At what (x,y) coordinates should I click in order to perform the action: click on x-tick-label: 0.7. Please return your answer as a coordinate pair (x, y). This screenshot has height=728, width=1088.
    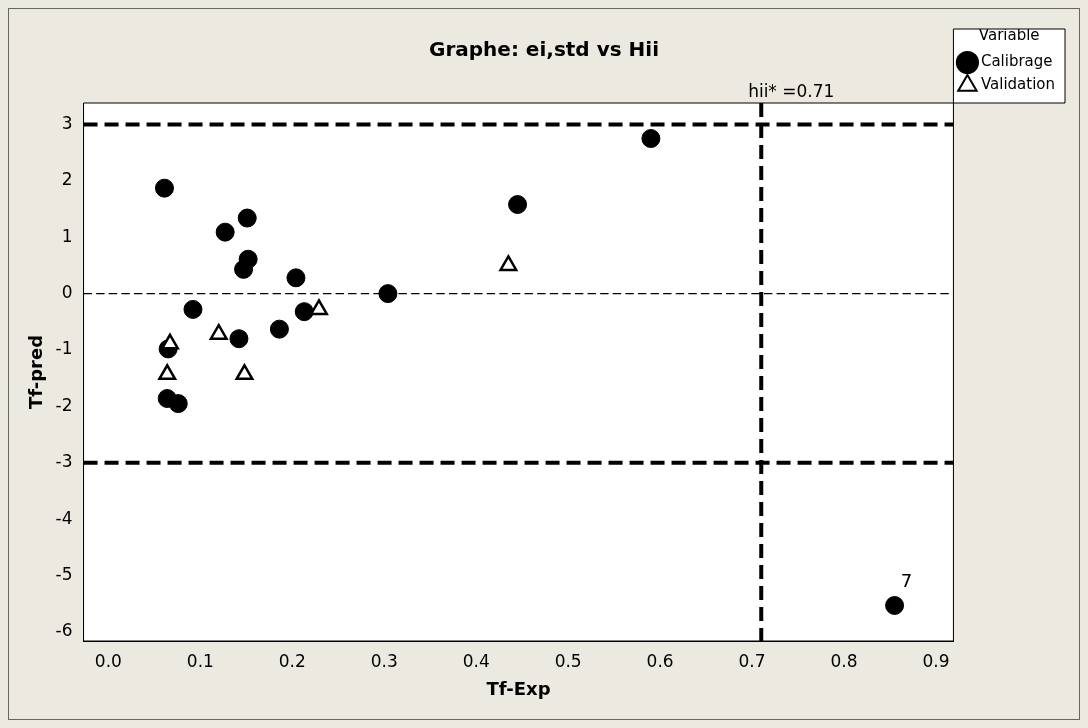
    Looking at the image, I should click on (752, 660).